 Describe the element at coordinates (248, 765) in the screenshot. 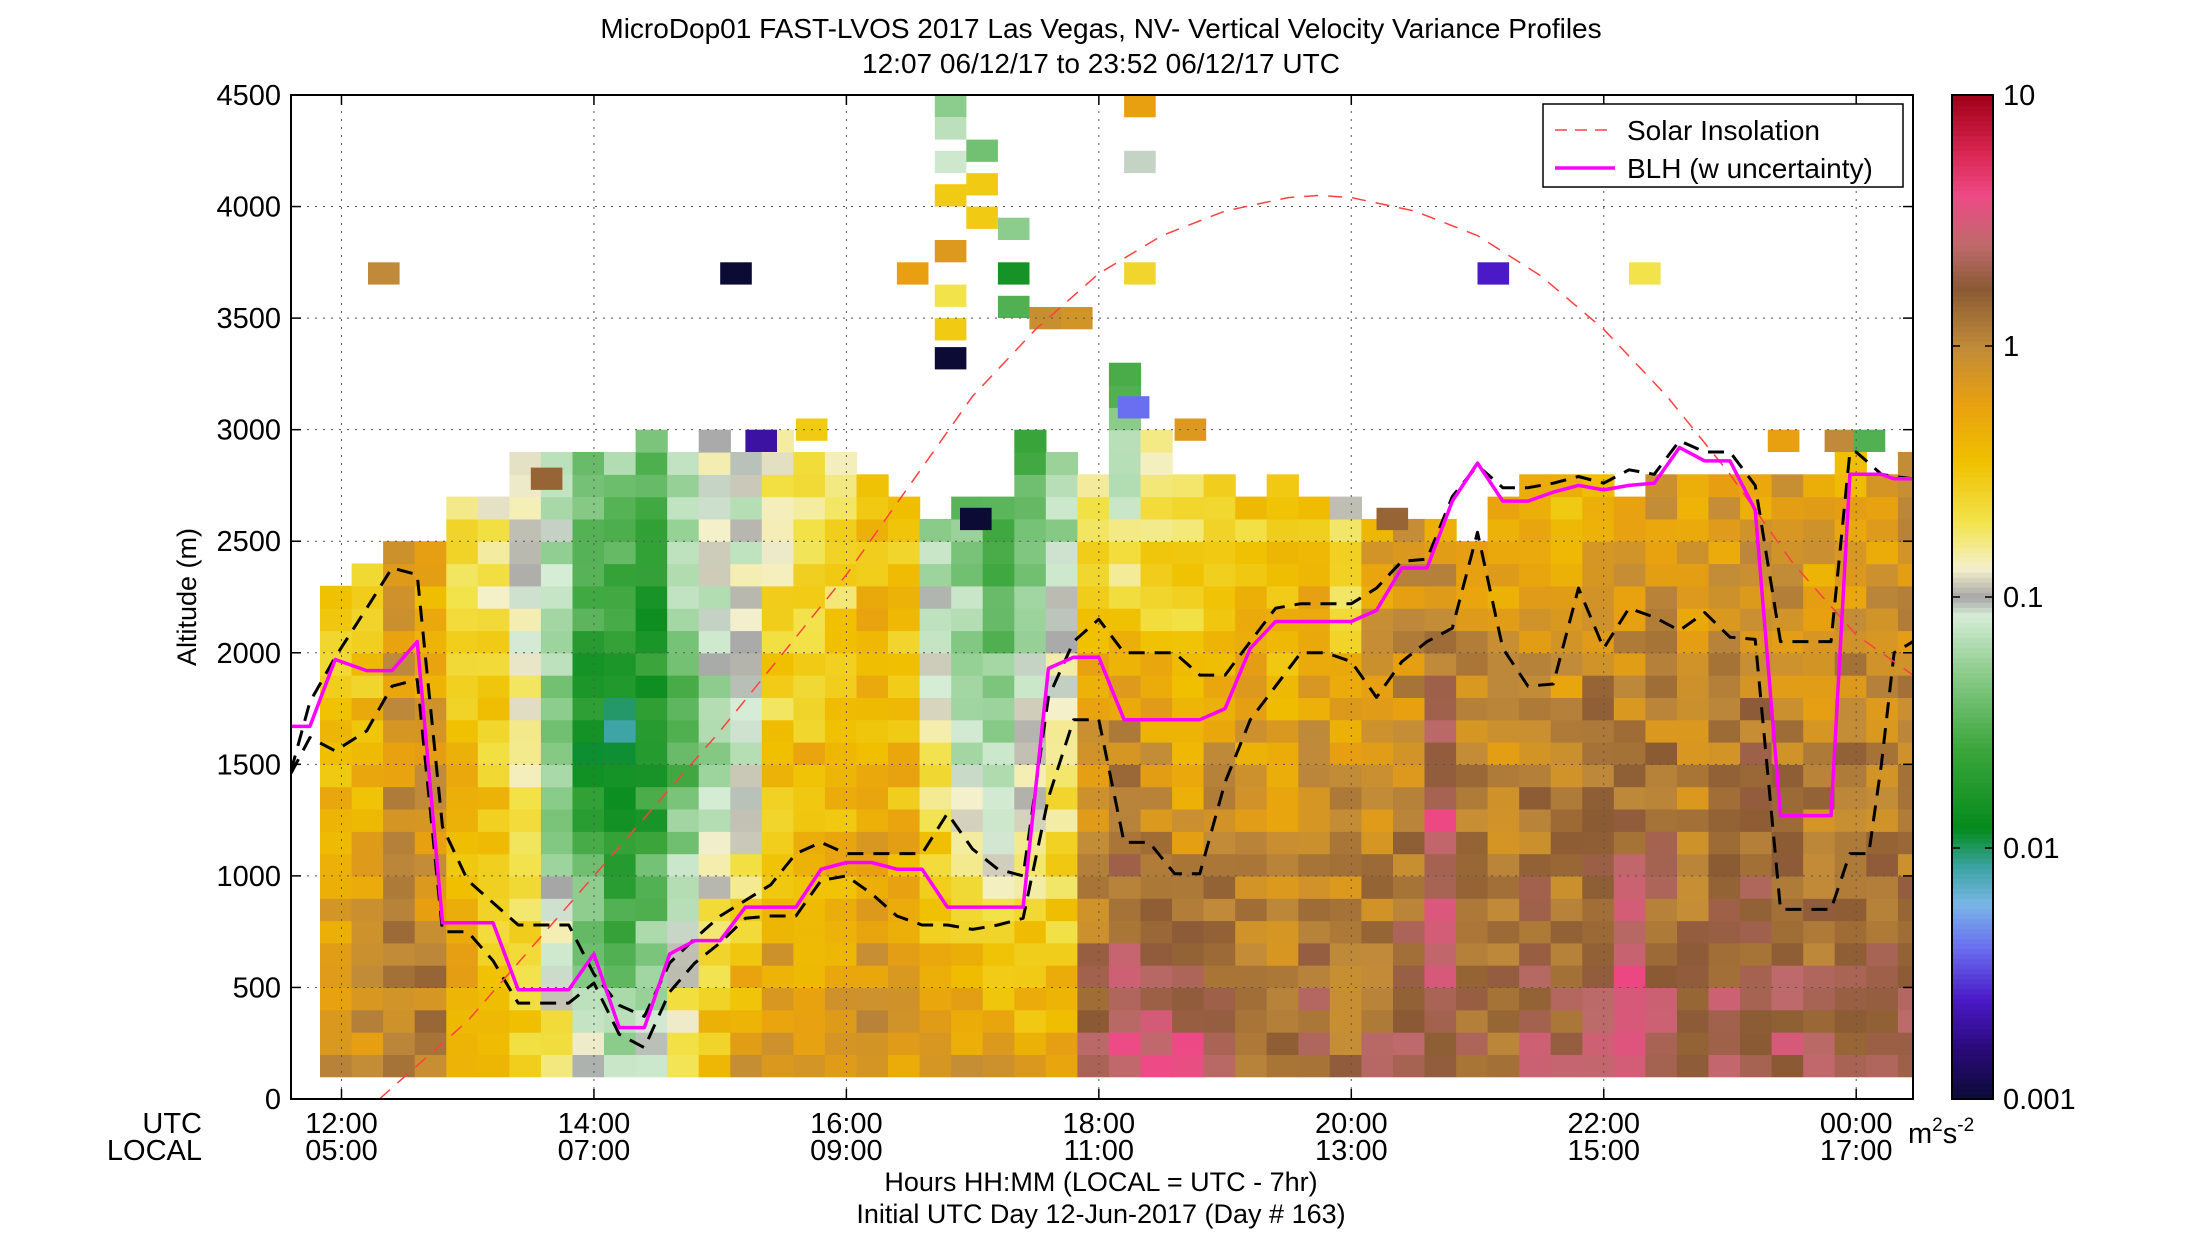

I see `y-tick-label: 1500` at that location.